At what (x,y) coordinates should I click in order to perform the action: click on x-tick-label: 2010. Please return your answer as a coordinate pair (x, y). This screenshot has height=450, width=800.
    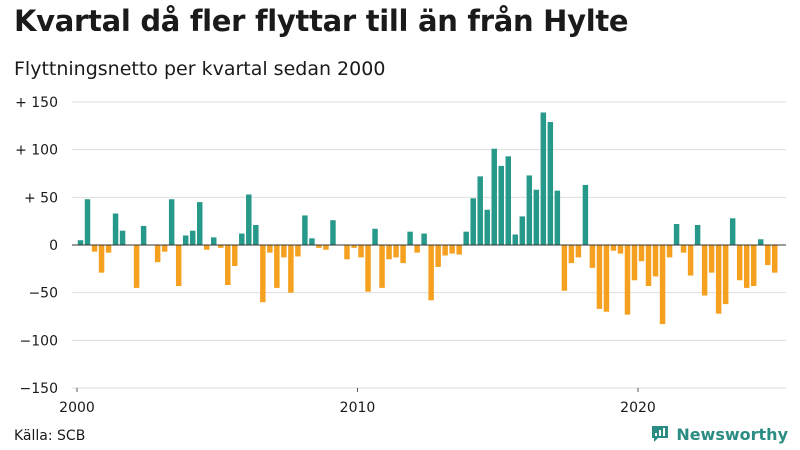
    Looking at the image, I should click on (358, 408).